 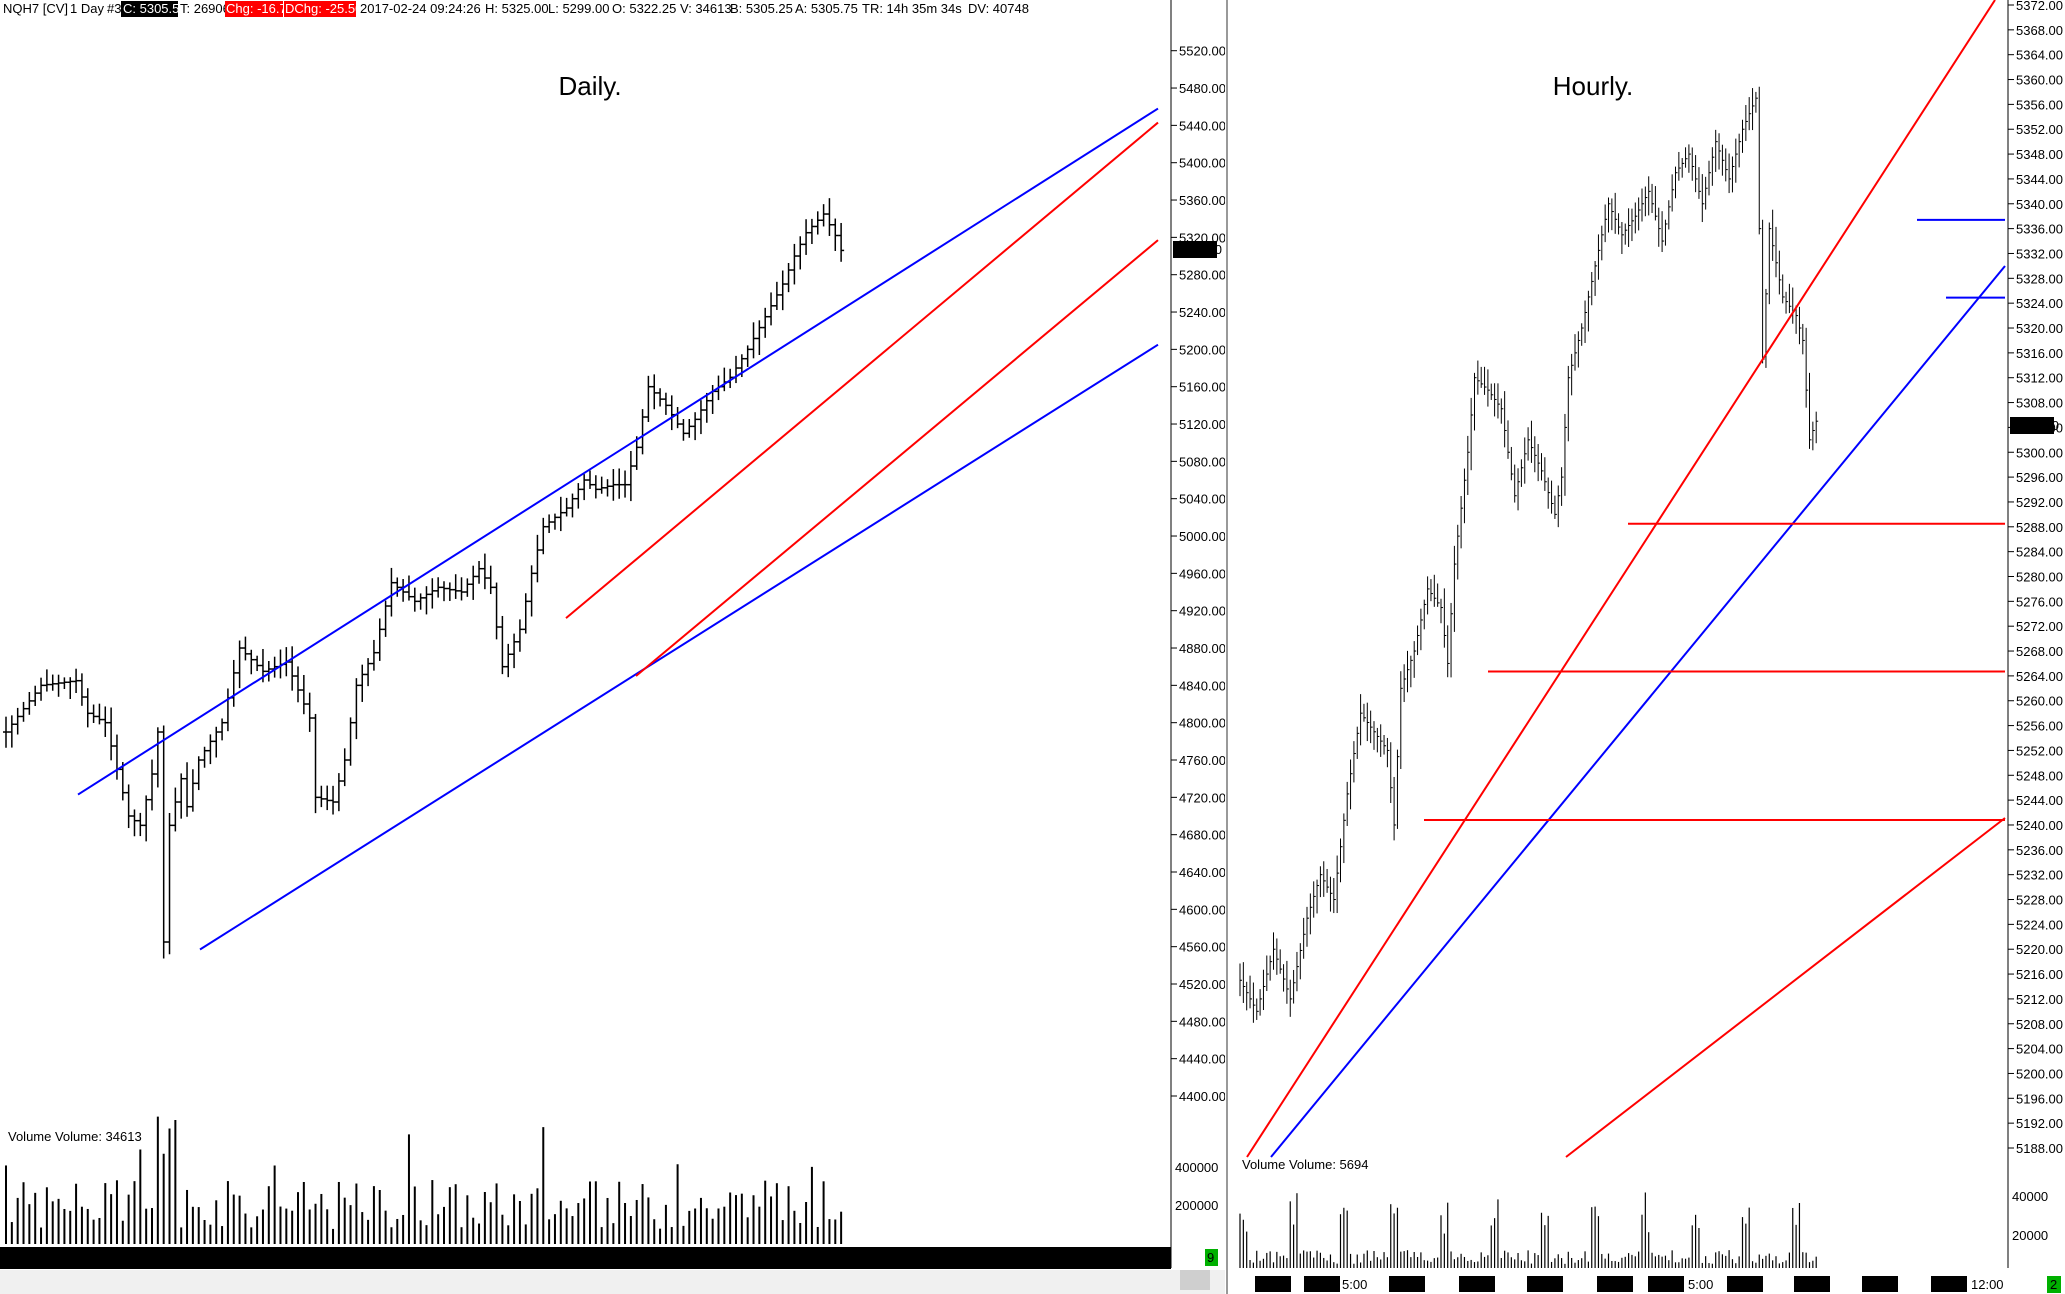 I want to click on hourly-price-tick: 5260.00, so click(x=2039, y=701).